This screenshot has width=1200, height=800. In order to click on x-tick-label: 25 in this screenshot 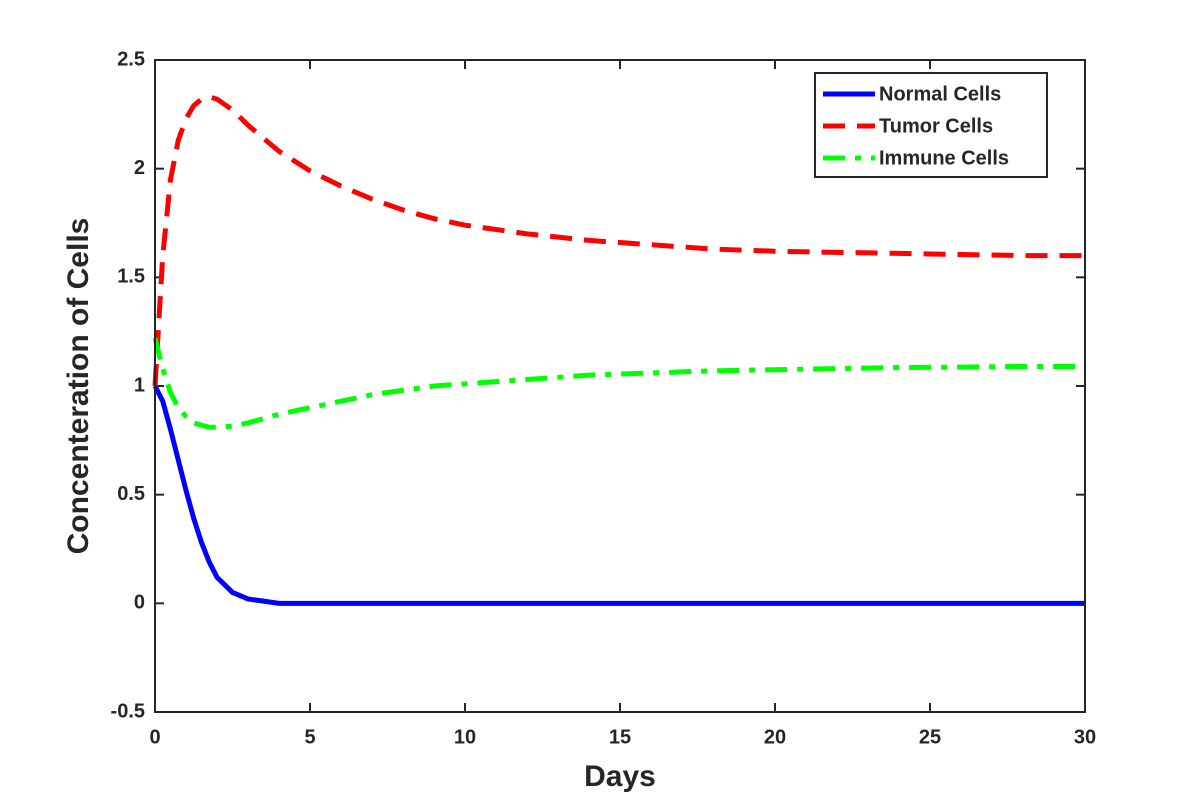, I will do `click(930, 737)`.